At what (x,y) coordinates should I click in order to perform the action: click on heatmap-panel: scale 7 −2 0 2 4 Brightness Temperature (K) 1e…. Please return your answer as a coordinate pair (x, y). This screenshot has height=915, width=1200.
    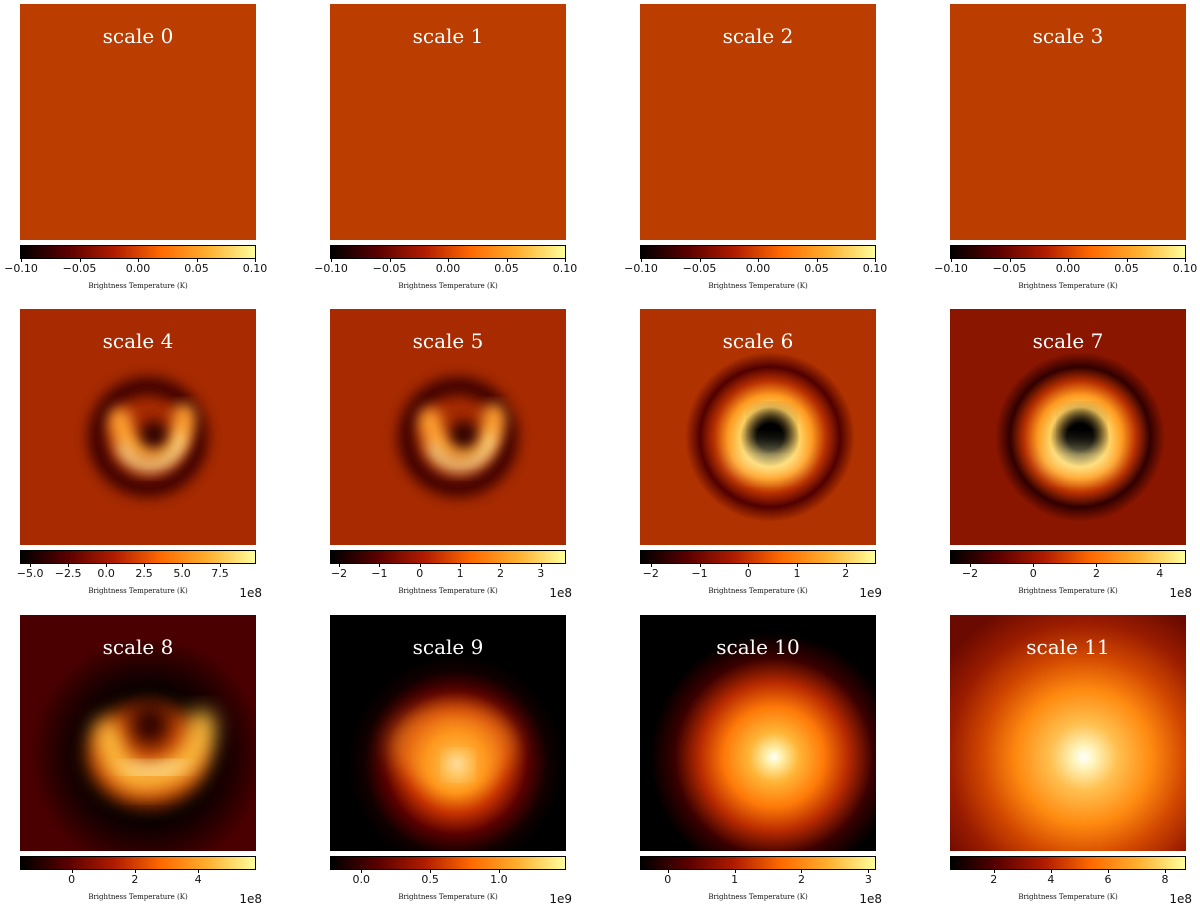
    Looking at the image, I should click on (1071, 459).